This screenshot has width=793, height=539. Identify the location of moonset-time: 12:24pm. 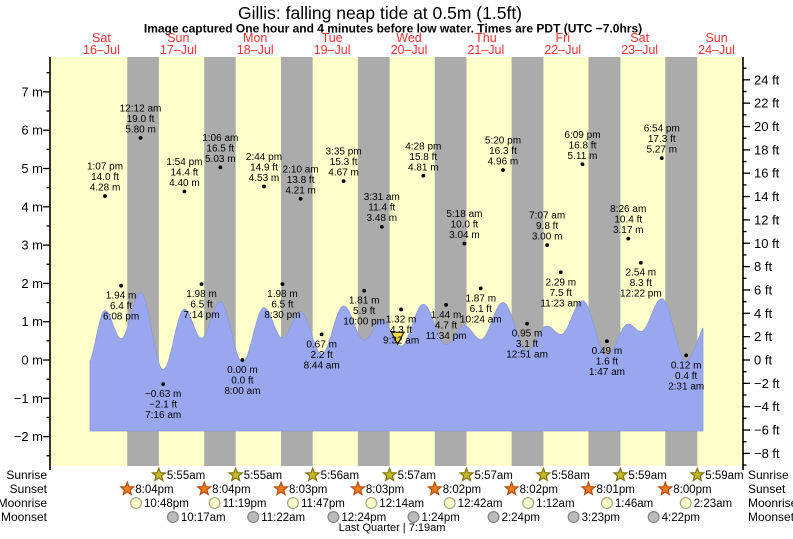
(363, 518).